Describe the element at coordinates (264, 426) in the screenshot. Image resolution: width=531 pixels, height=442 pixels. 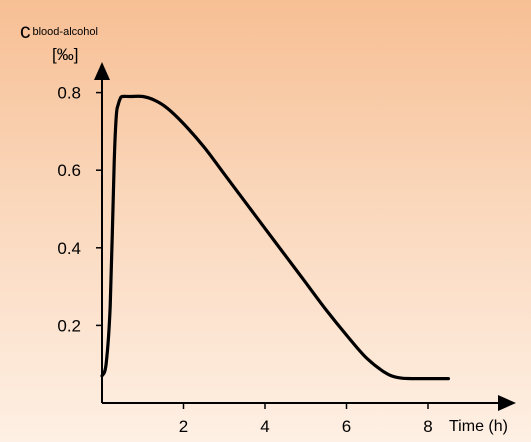
I see `x-tick-label: 4` at that location.